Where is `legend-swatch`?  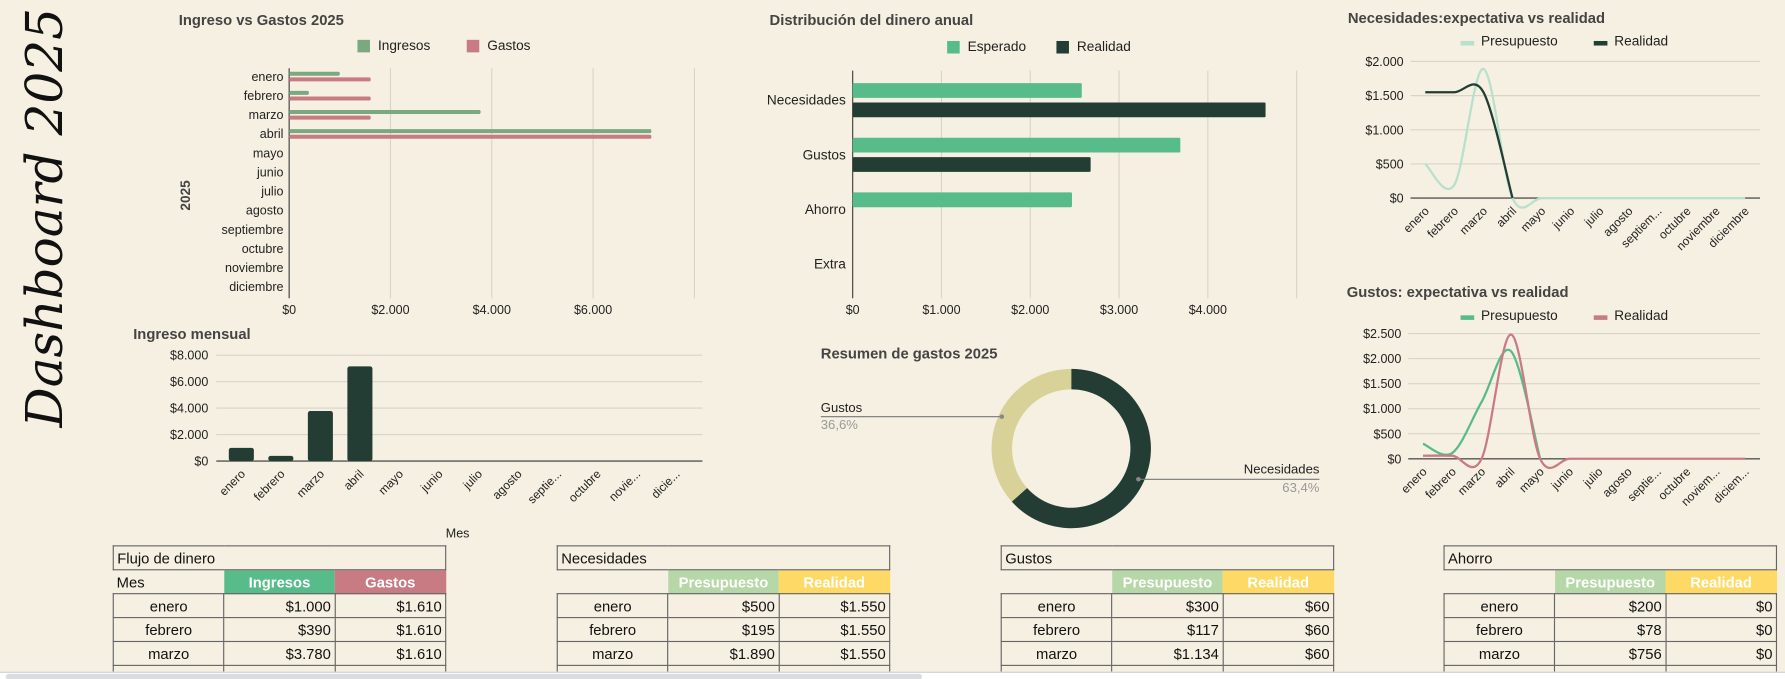
legend-swatch is located at coordinates (1600, 317).